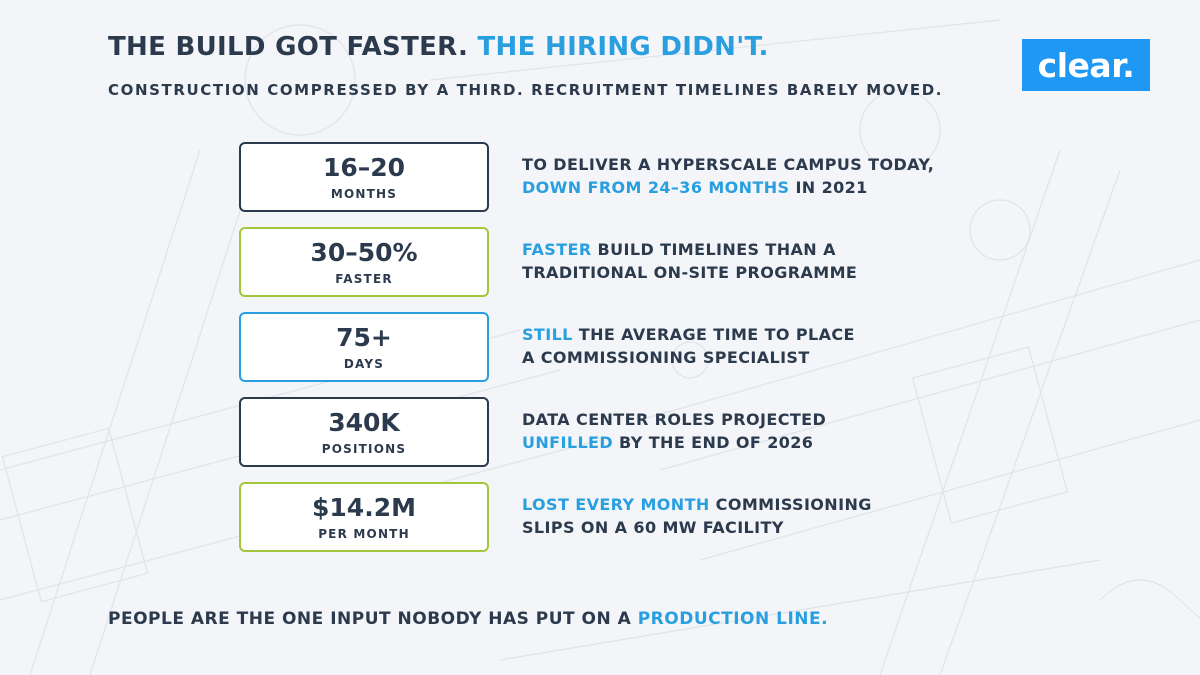  What do you see at coordinates (364, 279) in the screenshot?
I see `stat-unit: FASTER` at bounding box center [364, 279].